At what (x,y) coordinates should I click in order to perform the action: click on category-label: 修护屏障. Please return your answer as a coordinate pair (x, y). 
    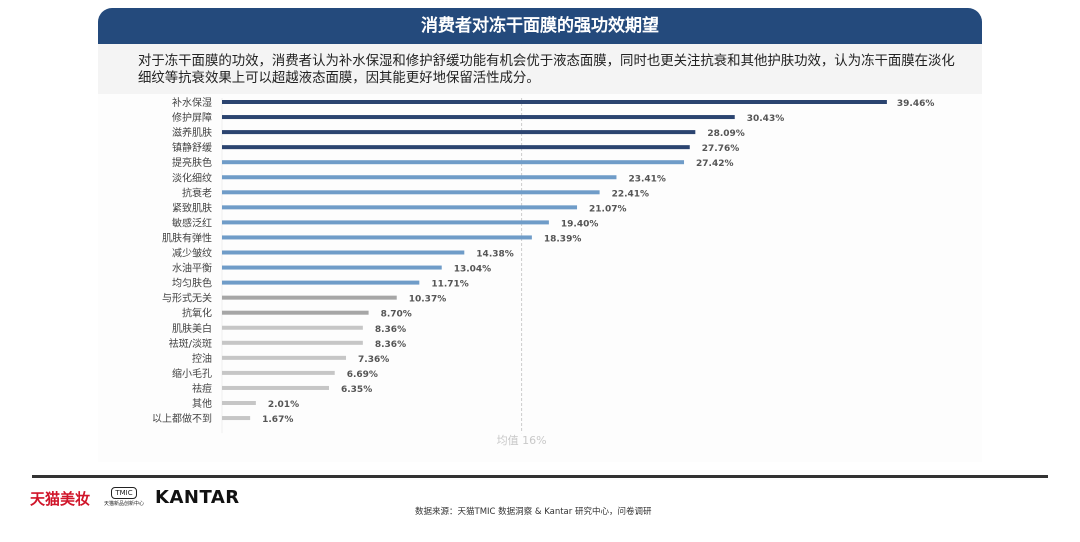
    Looking at the image, I should click on (192, 117).